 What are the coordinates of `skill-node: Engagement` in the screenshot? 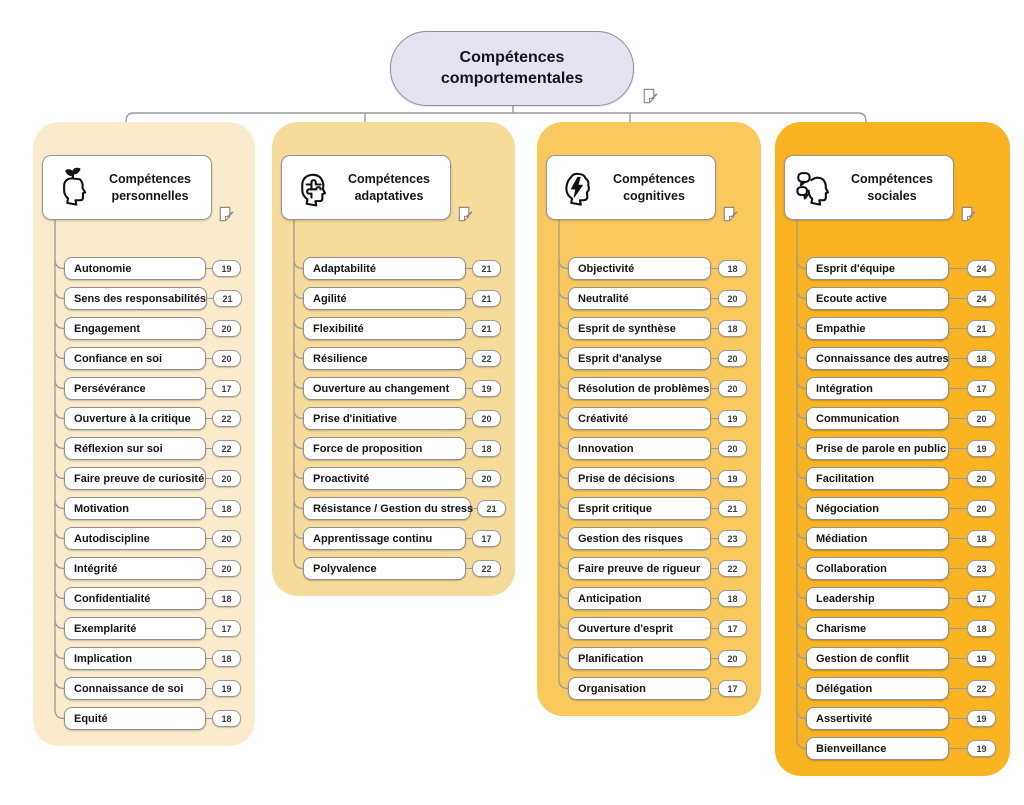 It's located at (135, 328).